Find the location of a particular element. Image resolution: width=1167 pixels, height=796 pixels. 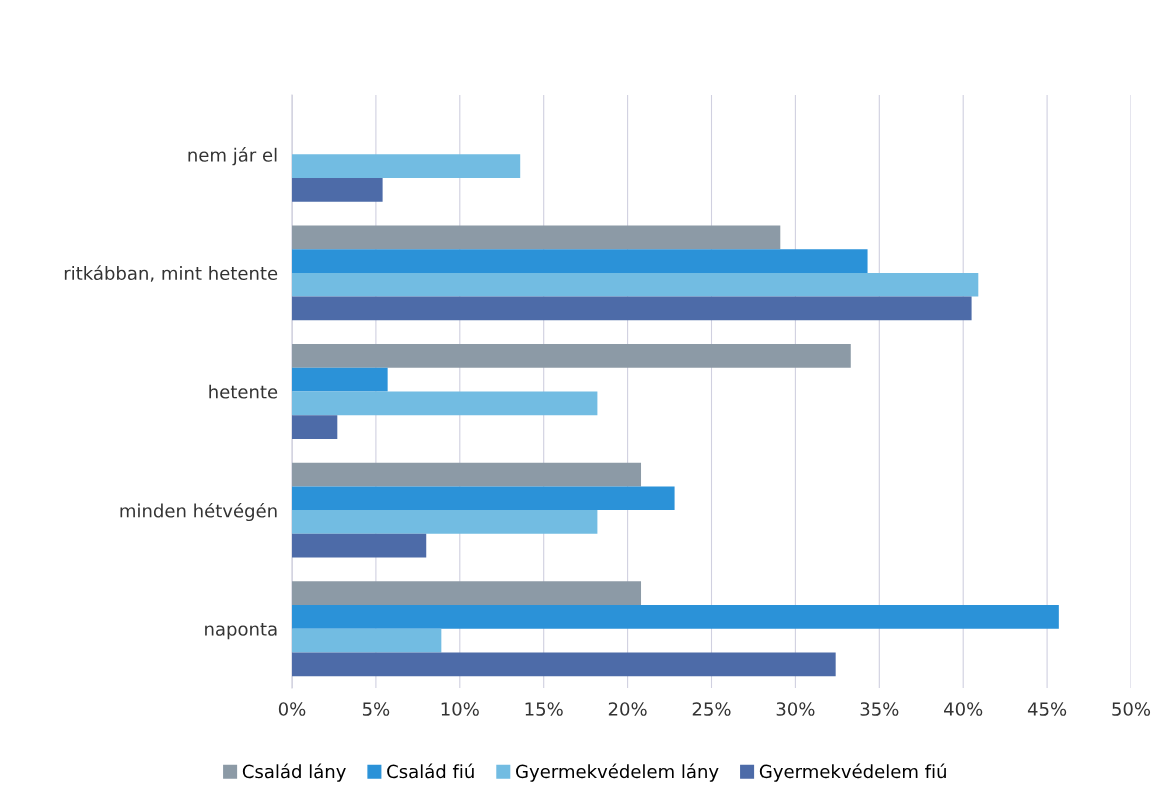

legend-label: Gyermekvédelem fiú is located at coordinates (852, 772).